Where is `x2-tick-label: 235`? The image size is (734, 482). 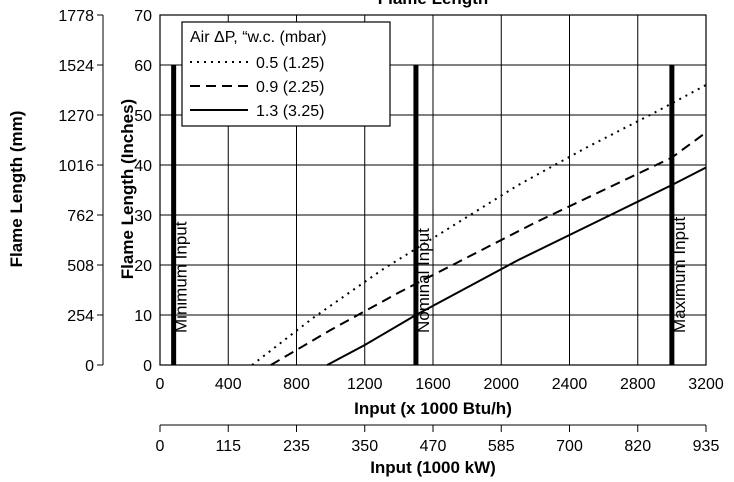 x2-tick-label: 235 is located at coordinates (296, 446).